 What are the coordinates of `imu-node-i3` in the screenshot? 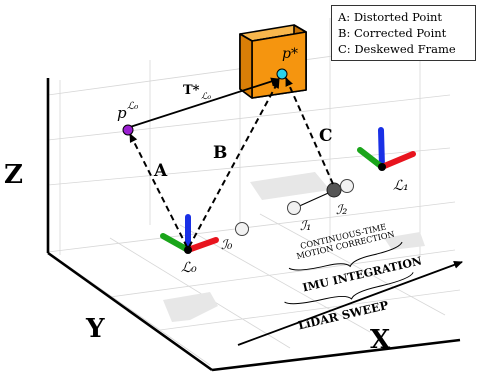 It's located at (347, 186).